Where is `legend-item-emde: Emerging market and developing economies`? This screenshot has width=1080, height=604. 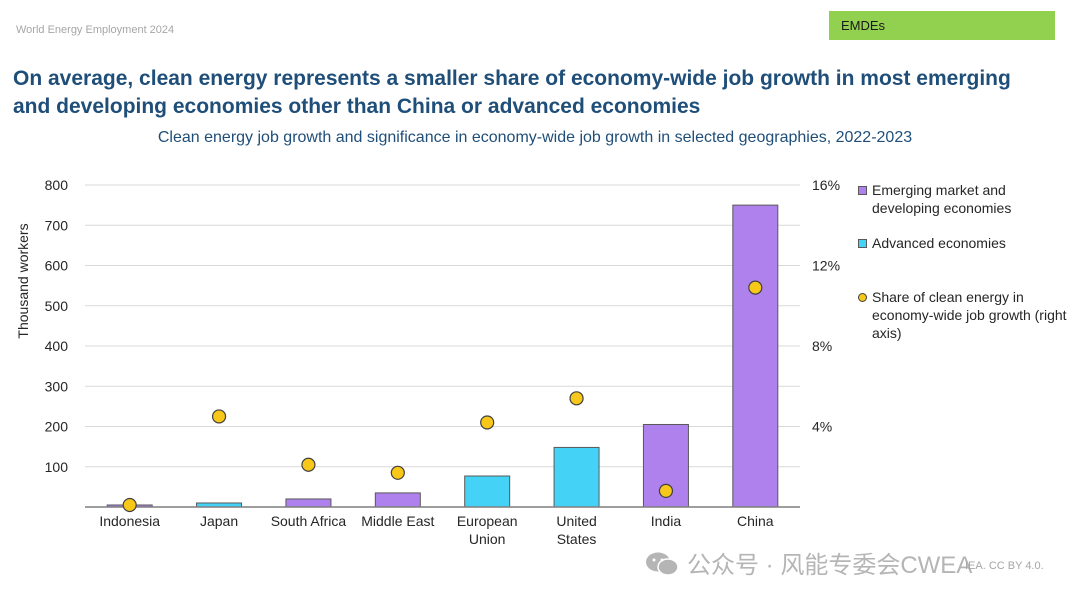 legend-item-emde: Emerging market and developing economies is located at coordinates (965, 199).